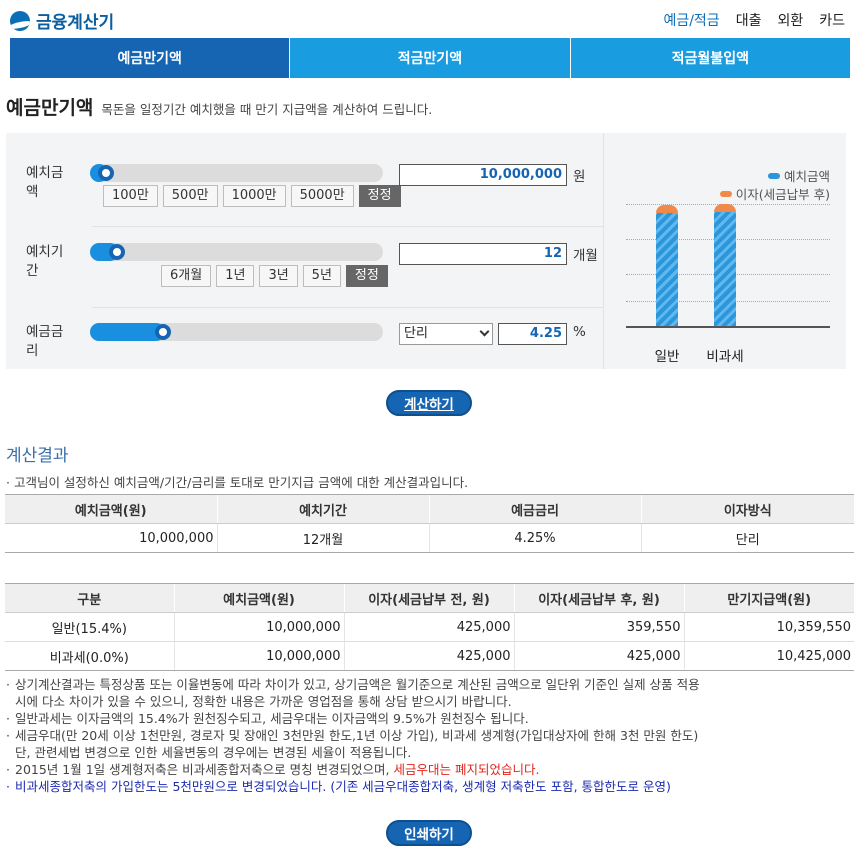  I want to click on preset-5y-button: 5년, so click(321, 276).